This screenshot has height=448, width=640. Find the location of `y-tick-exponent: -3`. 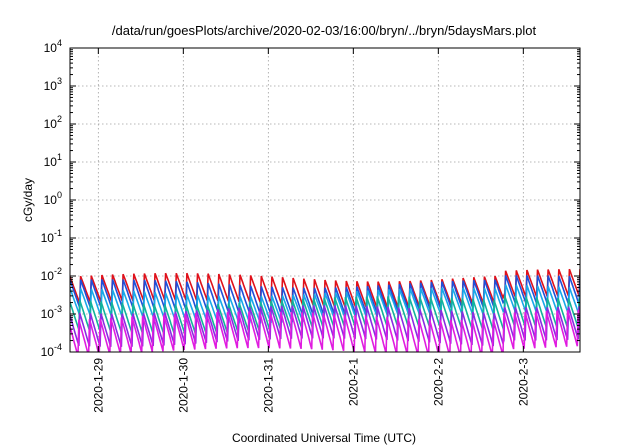

y-tick-exponent: -3 is located at coordinates (58, 309).